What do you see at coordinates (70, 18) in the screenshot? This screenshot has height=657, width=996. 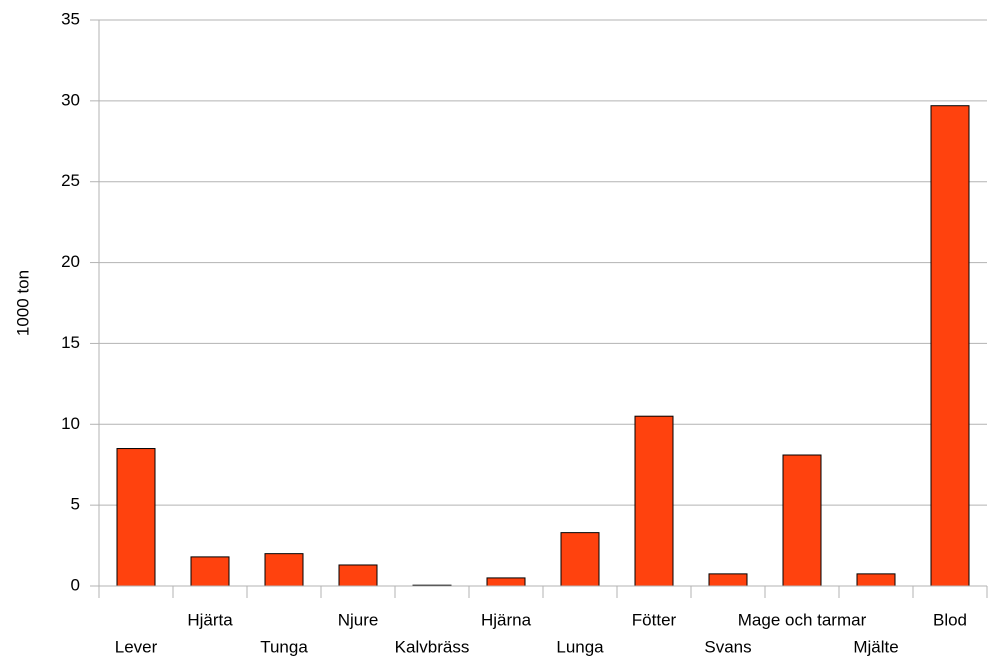 I see `y-tick-label: 35` at bounding box center [70, 18].